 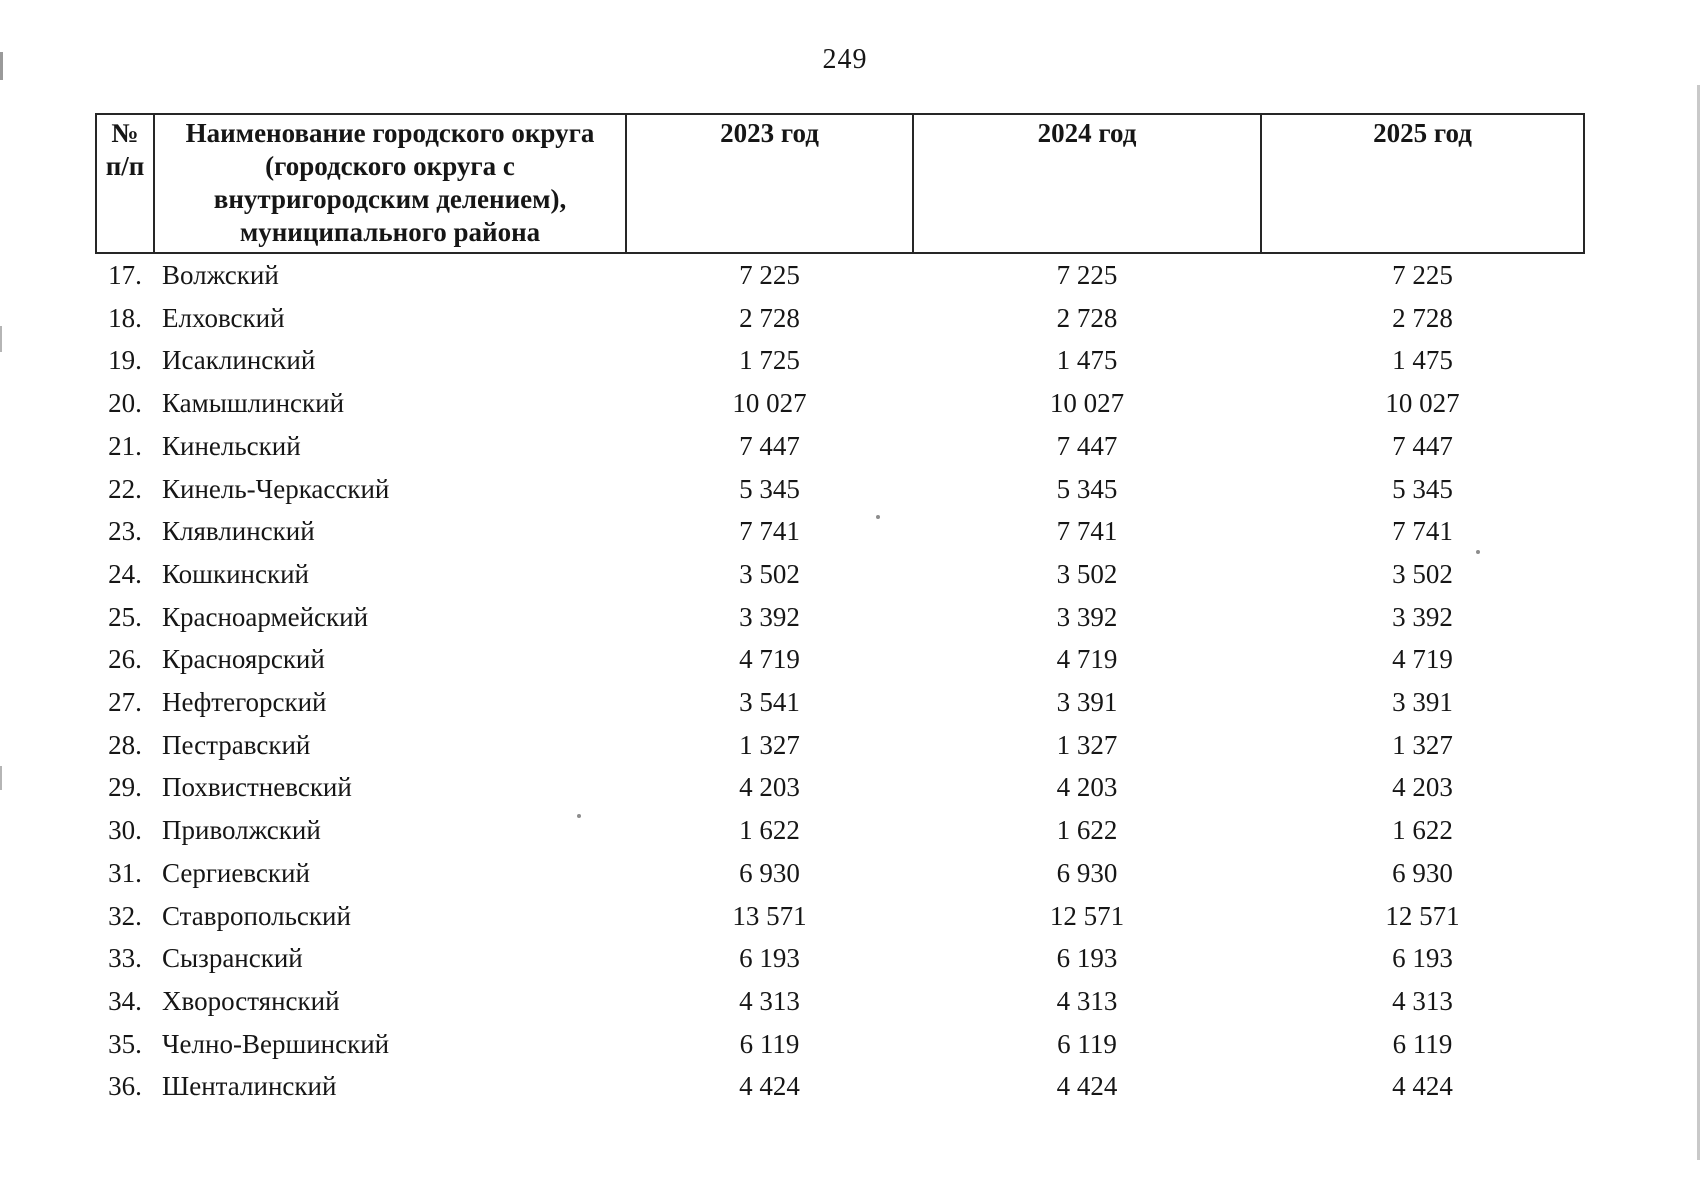 What do you see at coordinates (769, 488) in the screenshot?
I see `value-2023: 5 345` at bounding box center [769, 488].